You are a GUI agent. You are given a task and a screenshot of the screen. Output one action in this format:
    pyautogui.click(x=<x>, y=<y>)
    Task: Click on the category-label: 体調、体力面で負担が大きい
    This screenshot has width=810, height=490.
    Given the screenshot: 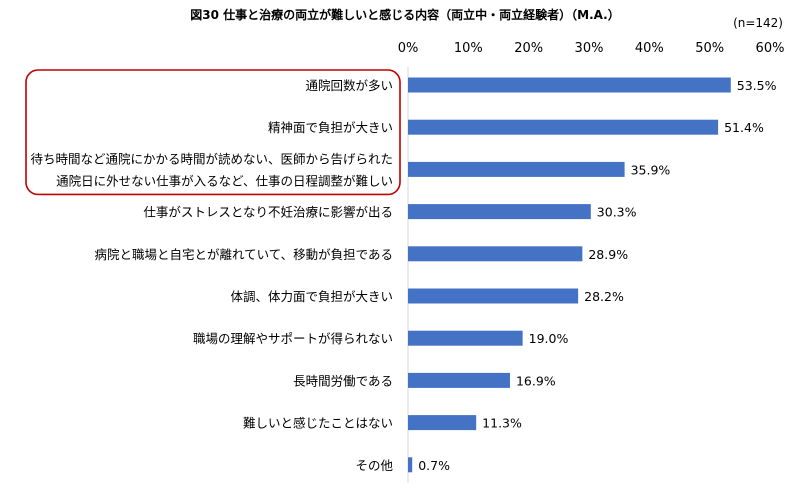 What is the action you would take?
    pyautogui.click(x=311, y=296)
    